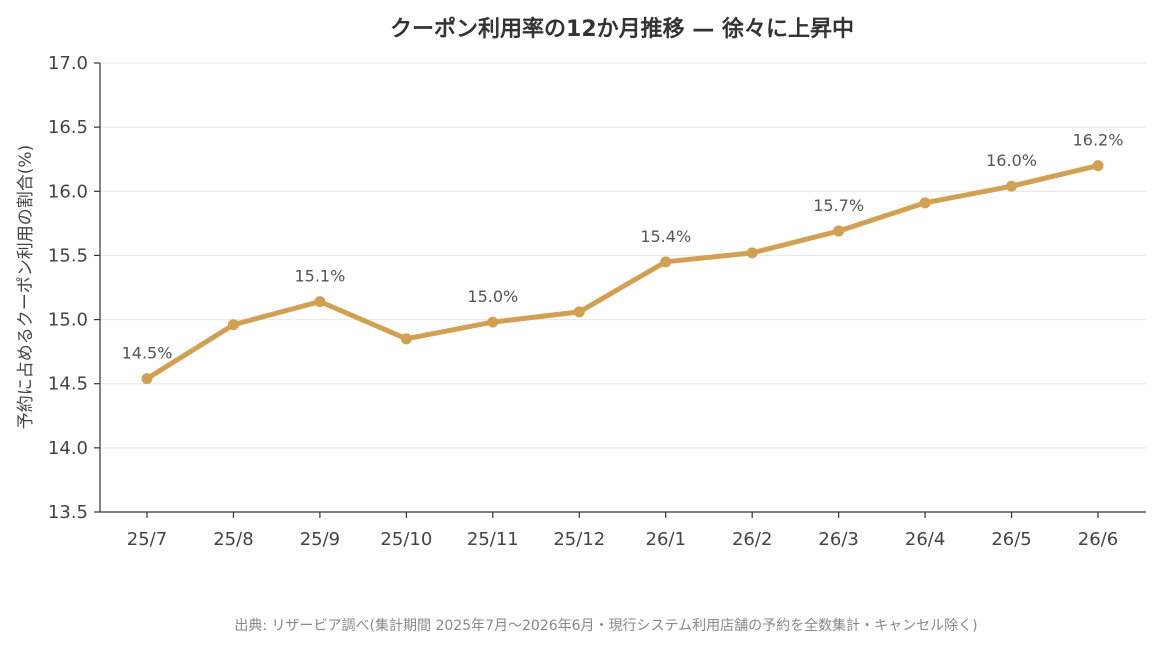 Image resolution: width=1161 pixels, height=648 pixels. What do you see at coordinates (68, 512) in the screenshot?
I see `y-tick-label: 13.5` at bounding box center [68, 512].